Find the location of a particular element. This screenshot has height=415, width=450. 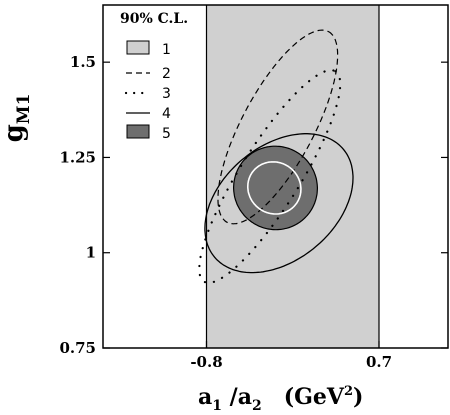

legend-entry-3: 3 is located at coordinates (147, 94).